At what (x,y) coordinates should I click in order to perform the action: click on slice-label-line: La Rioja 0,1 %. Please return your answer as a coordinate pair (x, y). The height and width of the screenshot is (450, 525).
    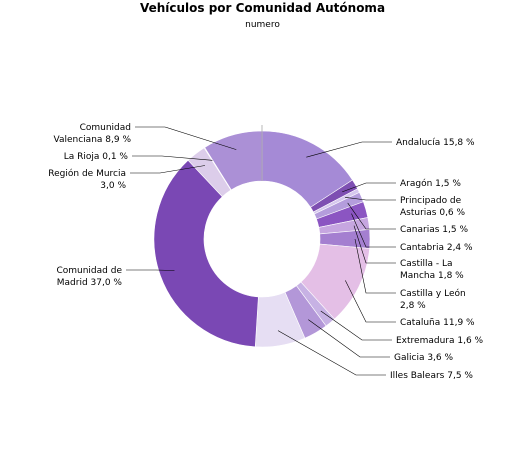
    Looking at the image, I should click on (96, 157).